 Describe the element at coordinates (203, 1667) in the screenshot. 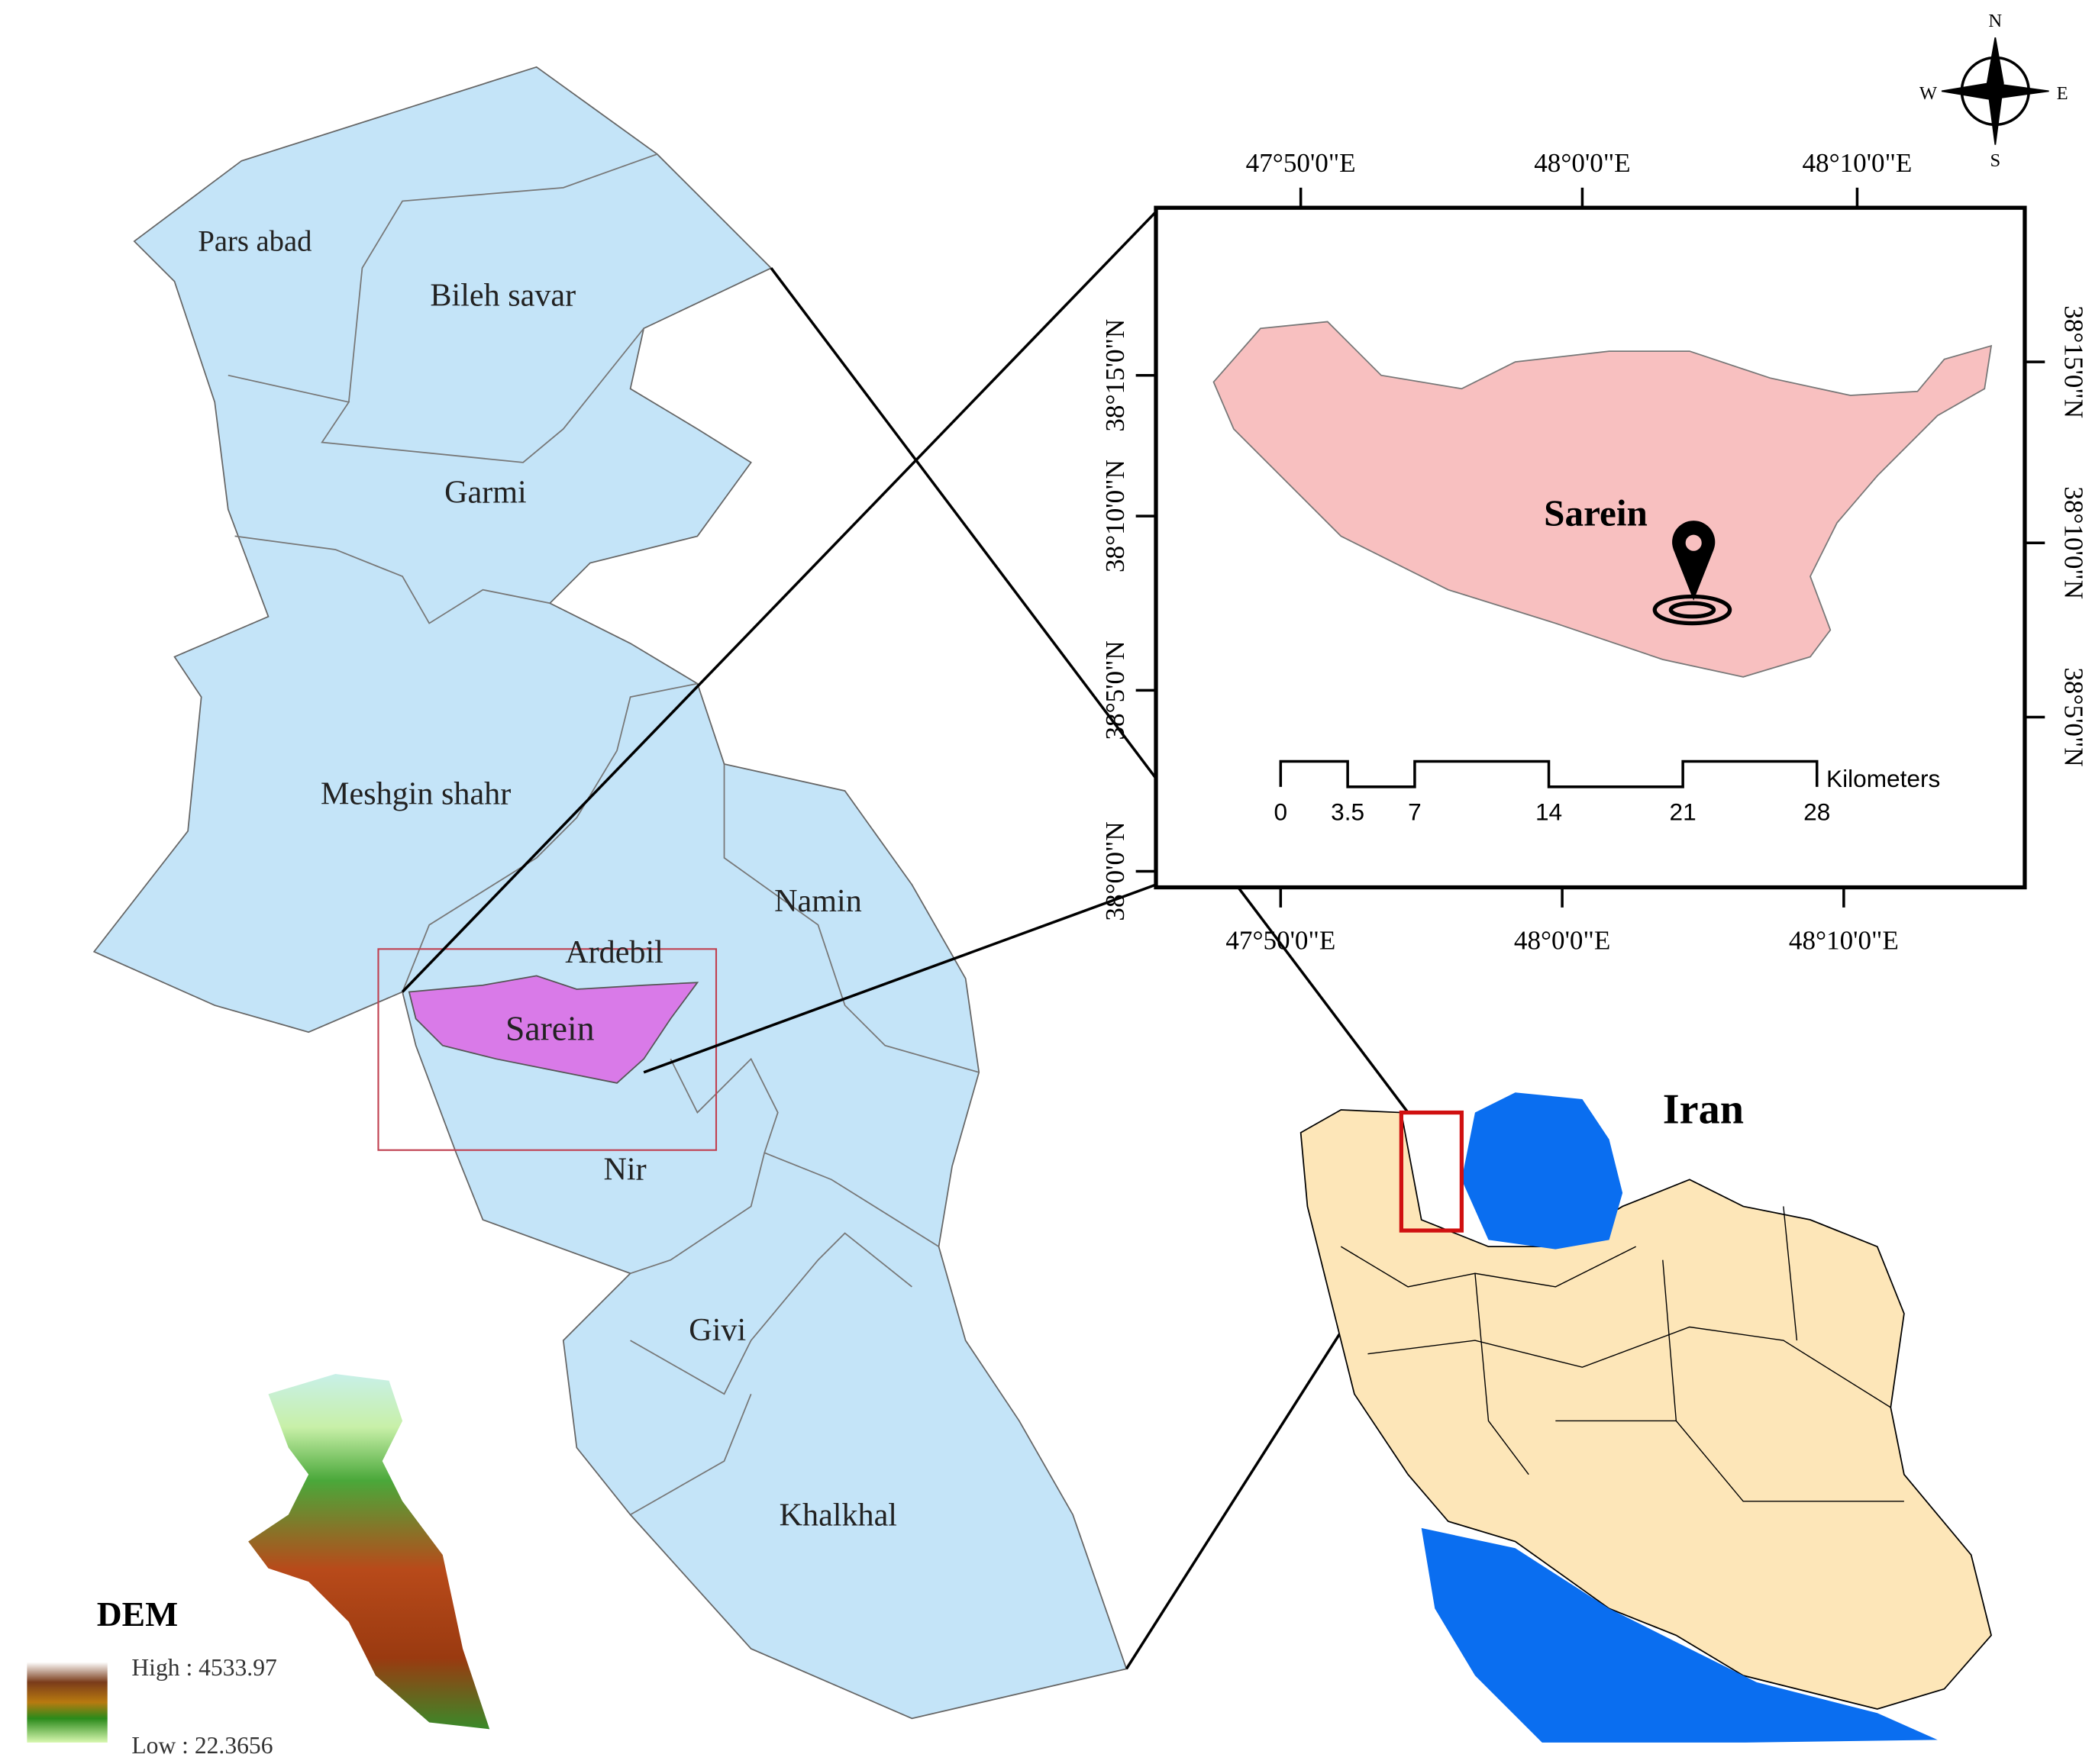

I see `legend-high: High : 4533.97` at that location.